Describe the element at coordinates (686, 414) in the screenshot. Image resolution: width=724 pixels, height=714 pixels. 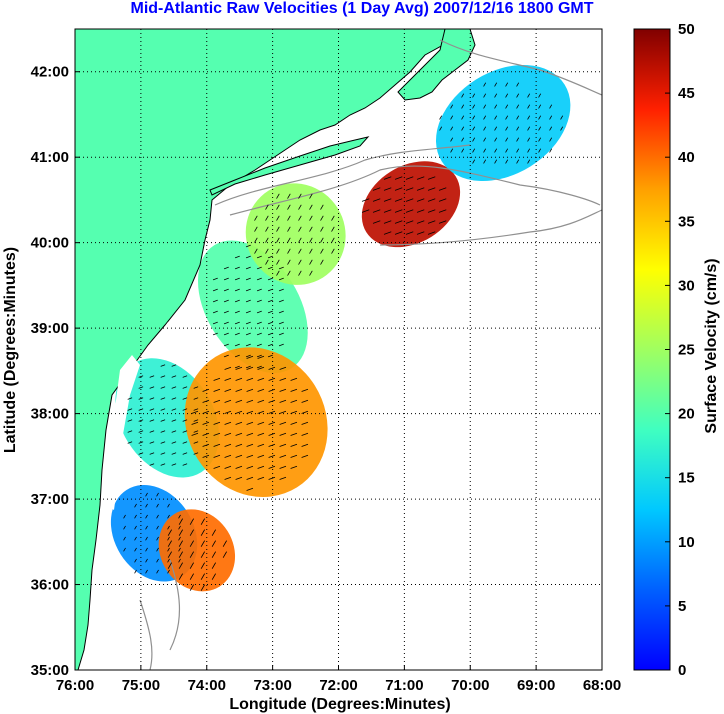
I see `colorbar-tick-label: 20` at that location.